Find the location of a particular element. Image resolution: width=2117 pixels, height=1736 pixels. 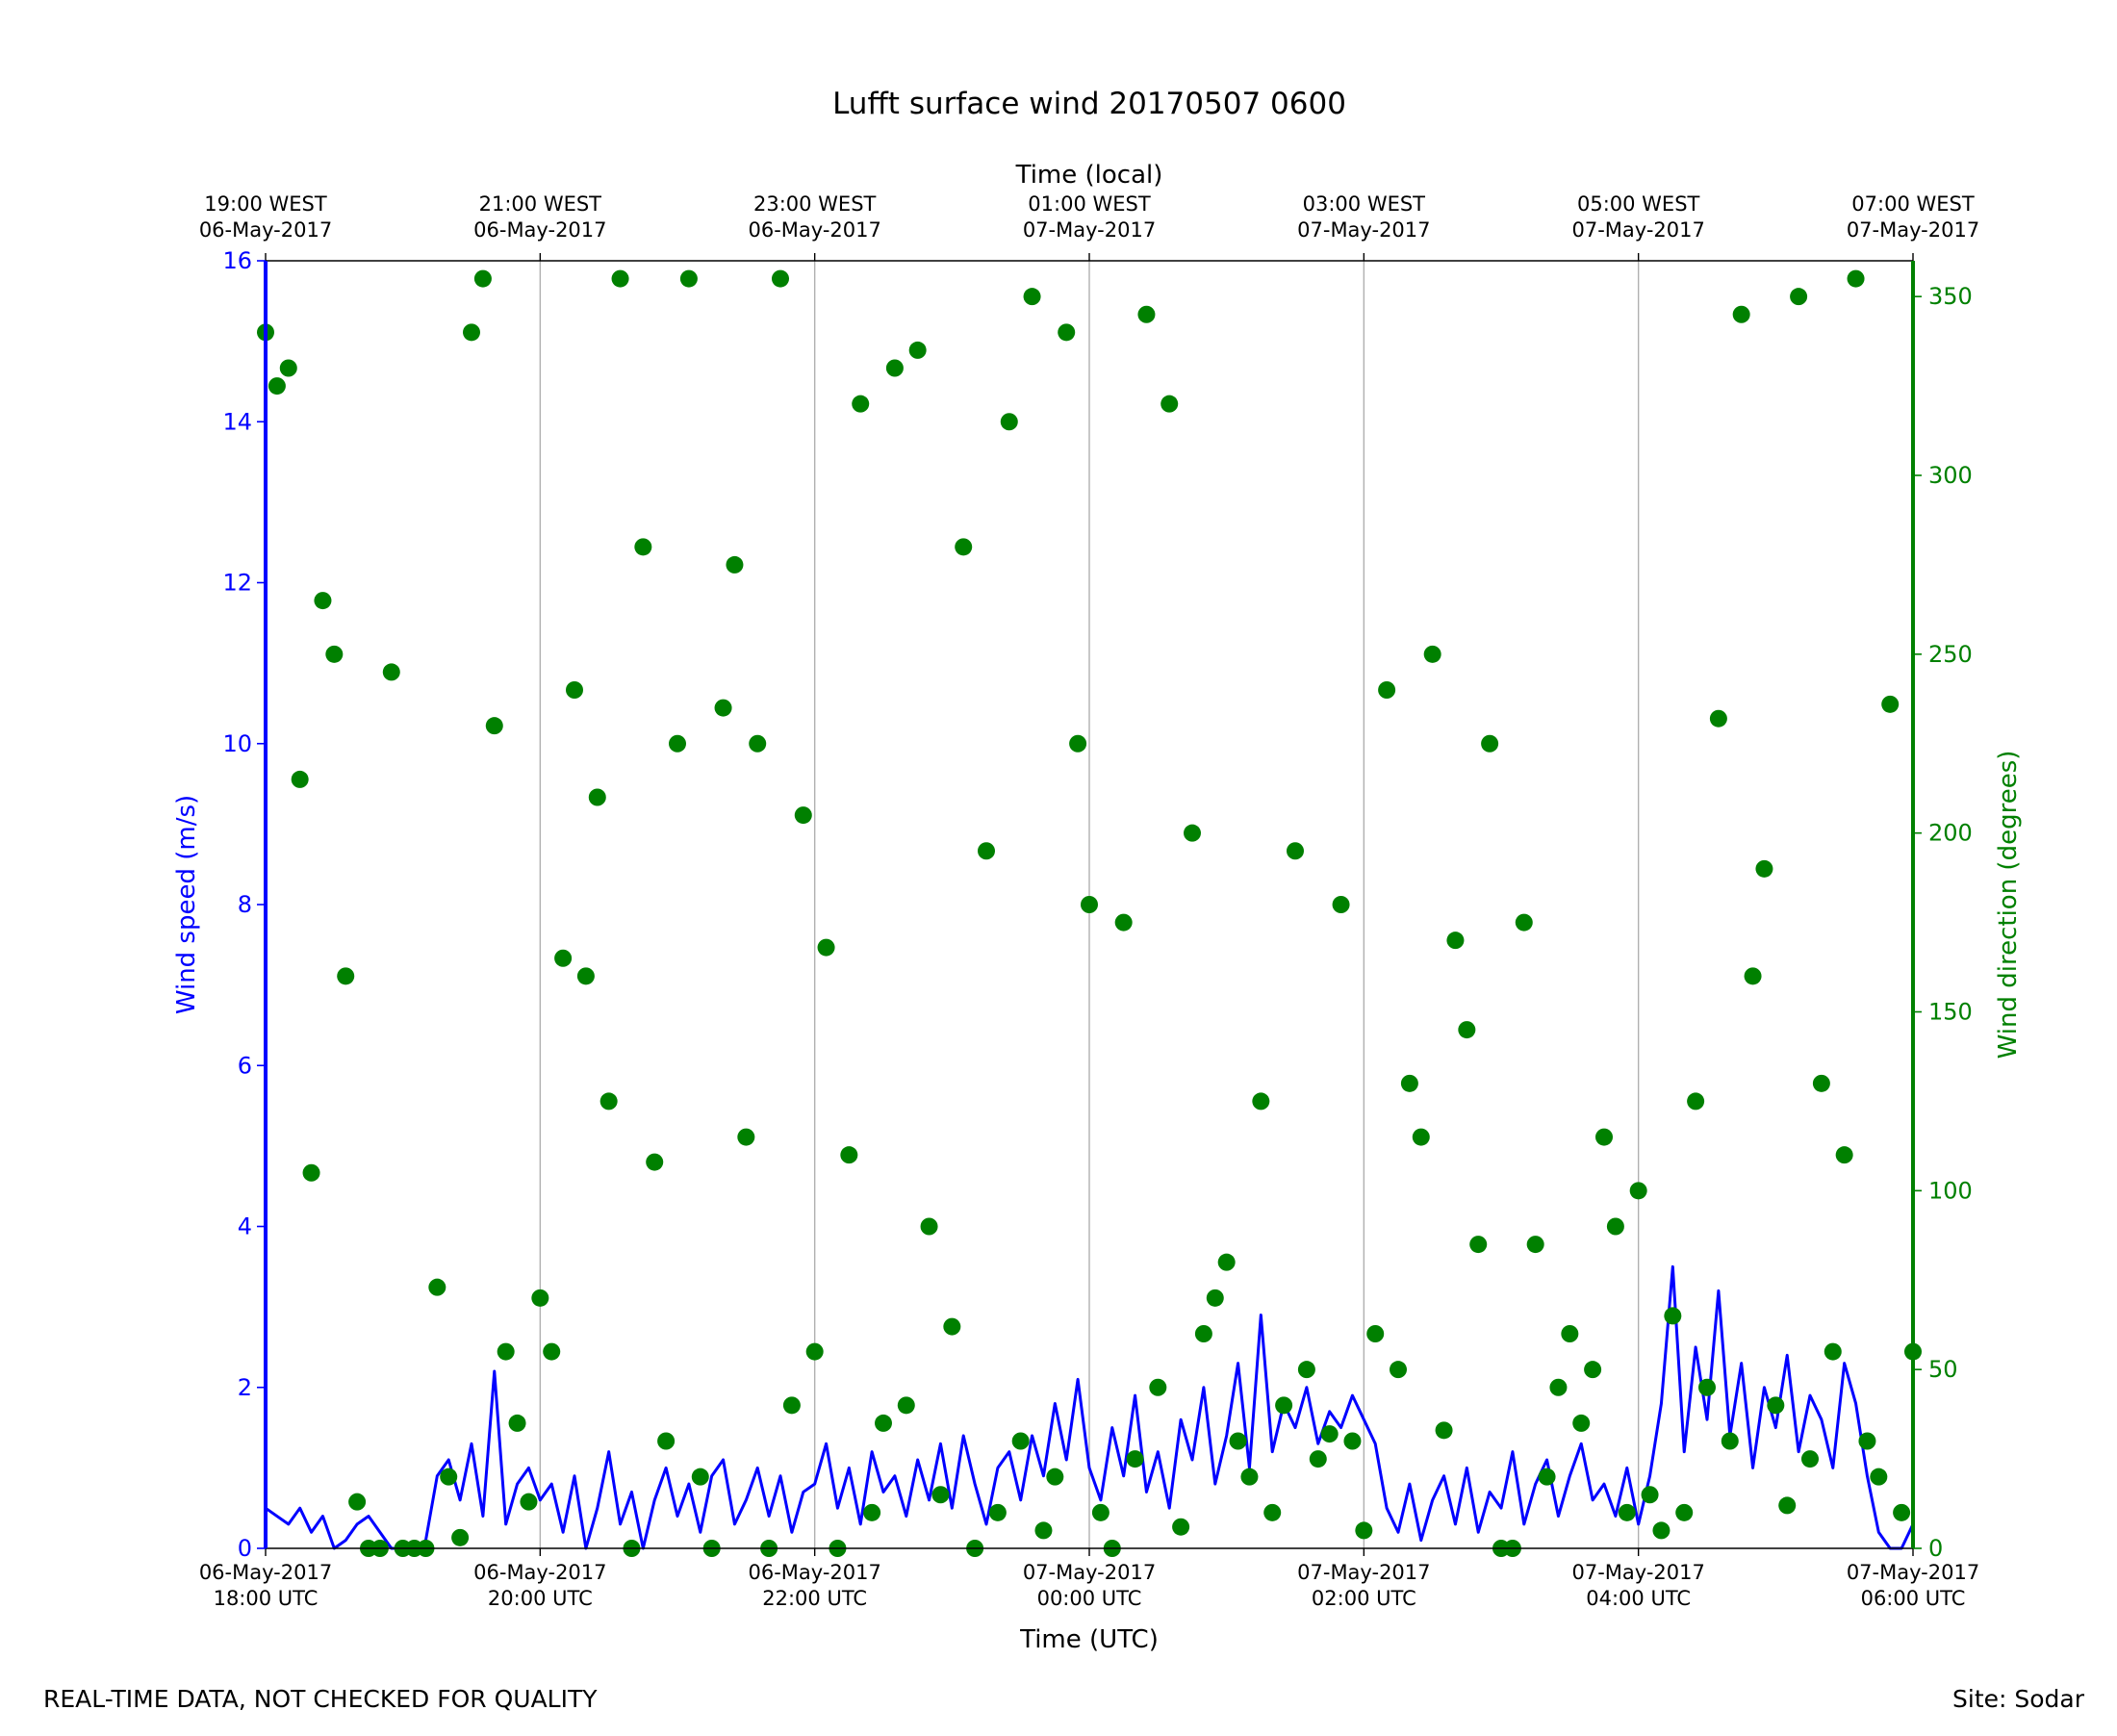

x-tick-label: 22:00 UTC is located at coordinates (814, 1598).